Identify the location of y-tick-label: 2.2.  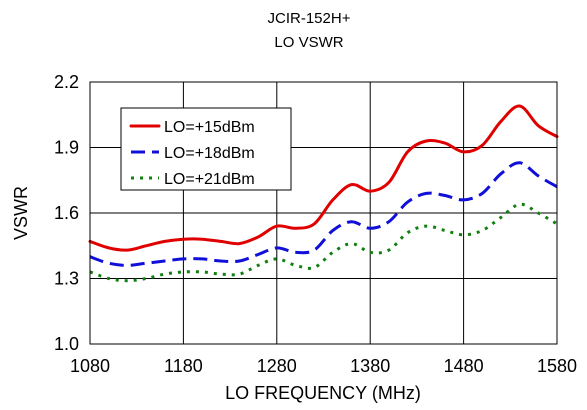
(66, 82).